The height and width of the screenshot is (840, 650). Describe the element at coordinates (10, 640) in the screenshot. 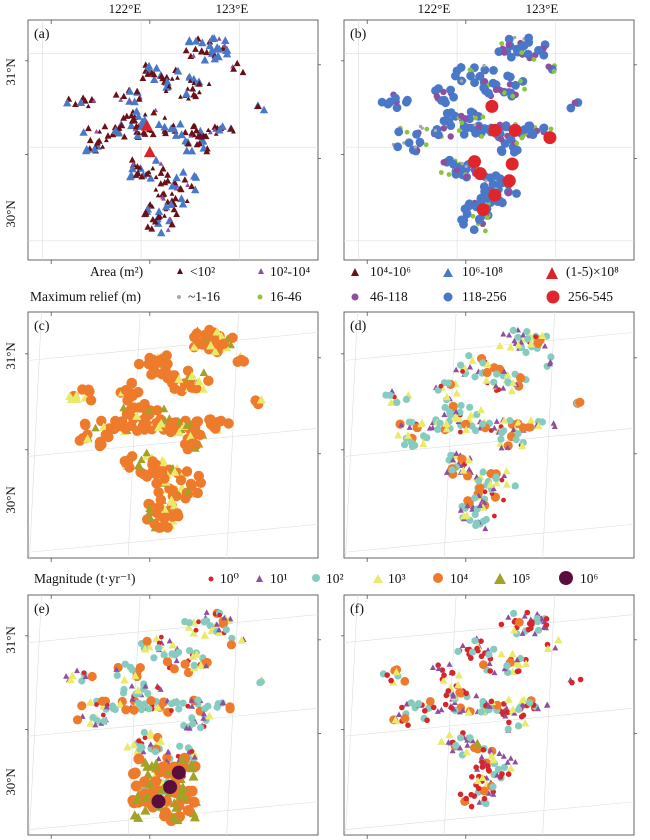

I see `lat-tick-31-e: 31°N` at that location.